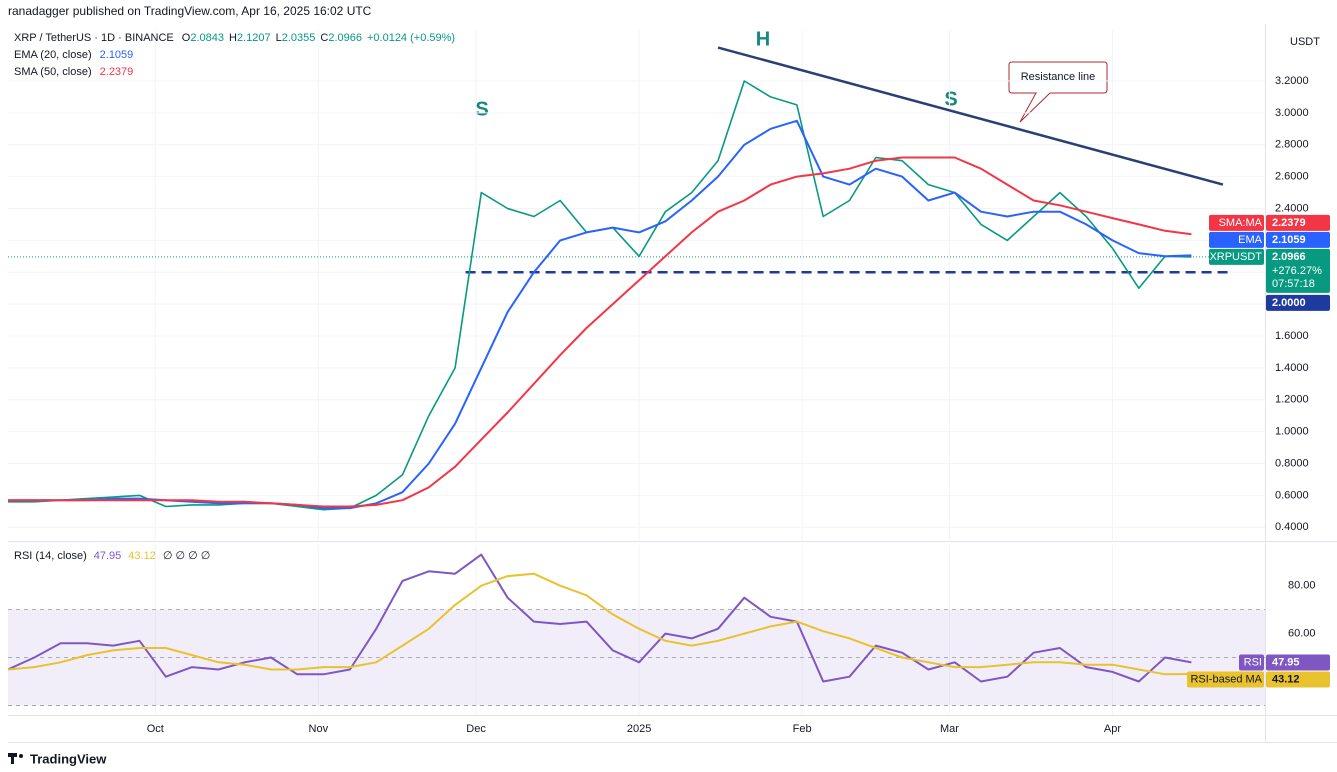 The width and height of the screenshot is (1337, 772). What do you see at coordinates (1236, 239) in the screenshot?
I see `ema-tag-box` at bounding box center [1236, 239].